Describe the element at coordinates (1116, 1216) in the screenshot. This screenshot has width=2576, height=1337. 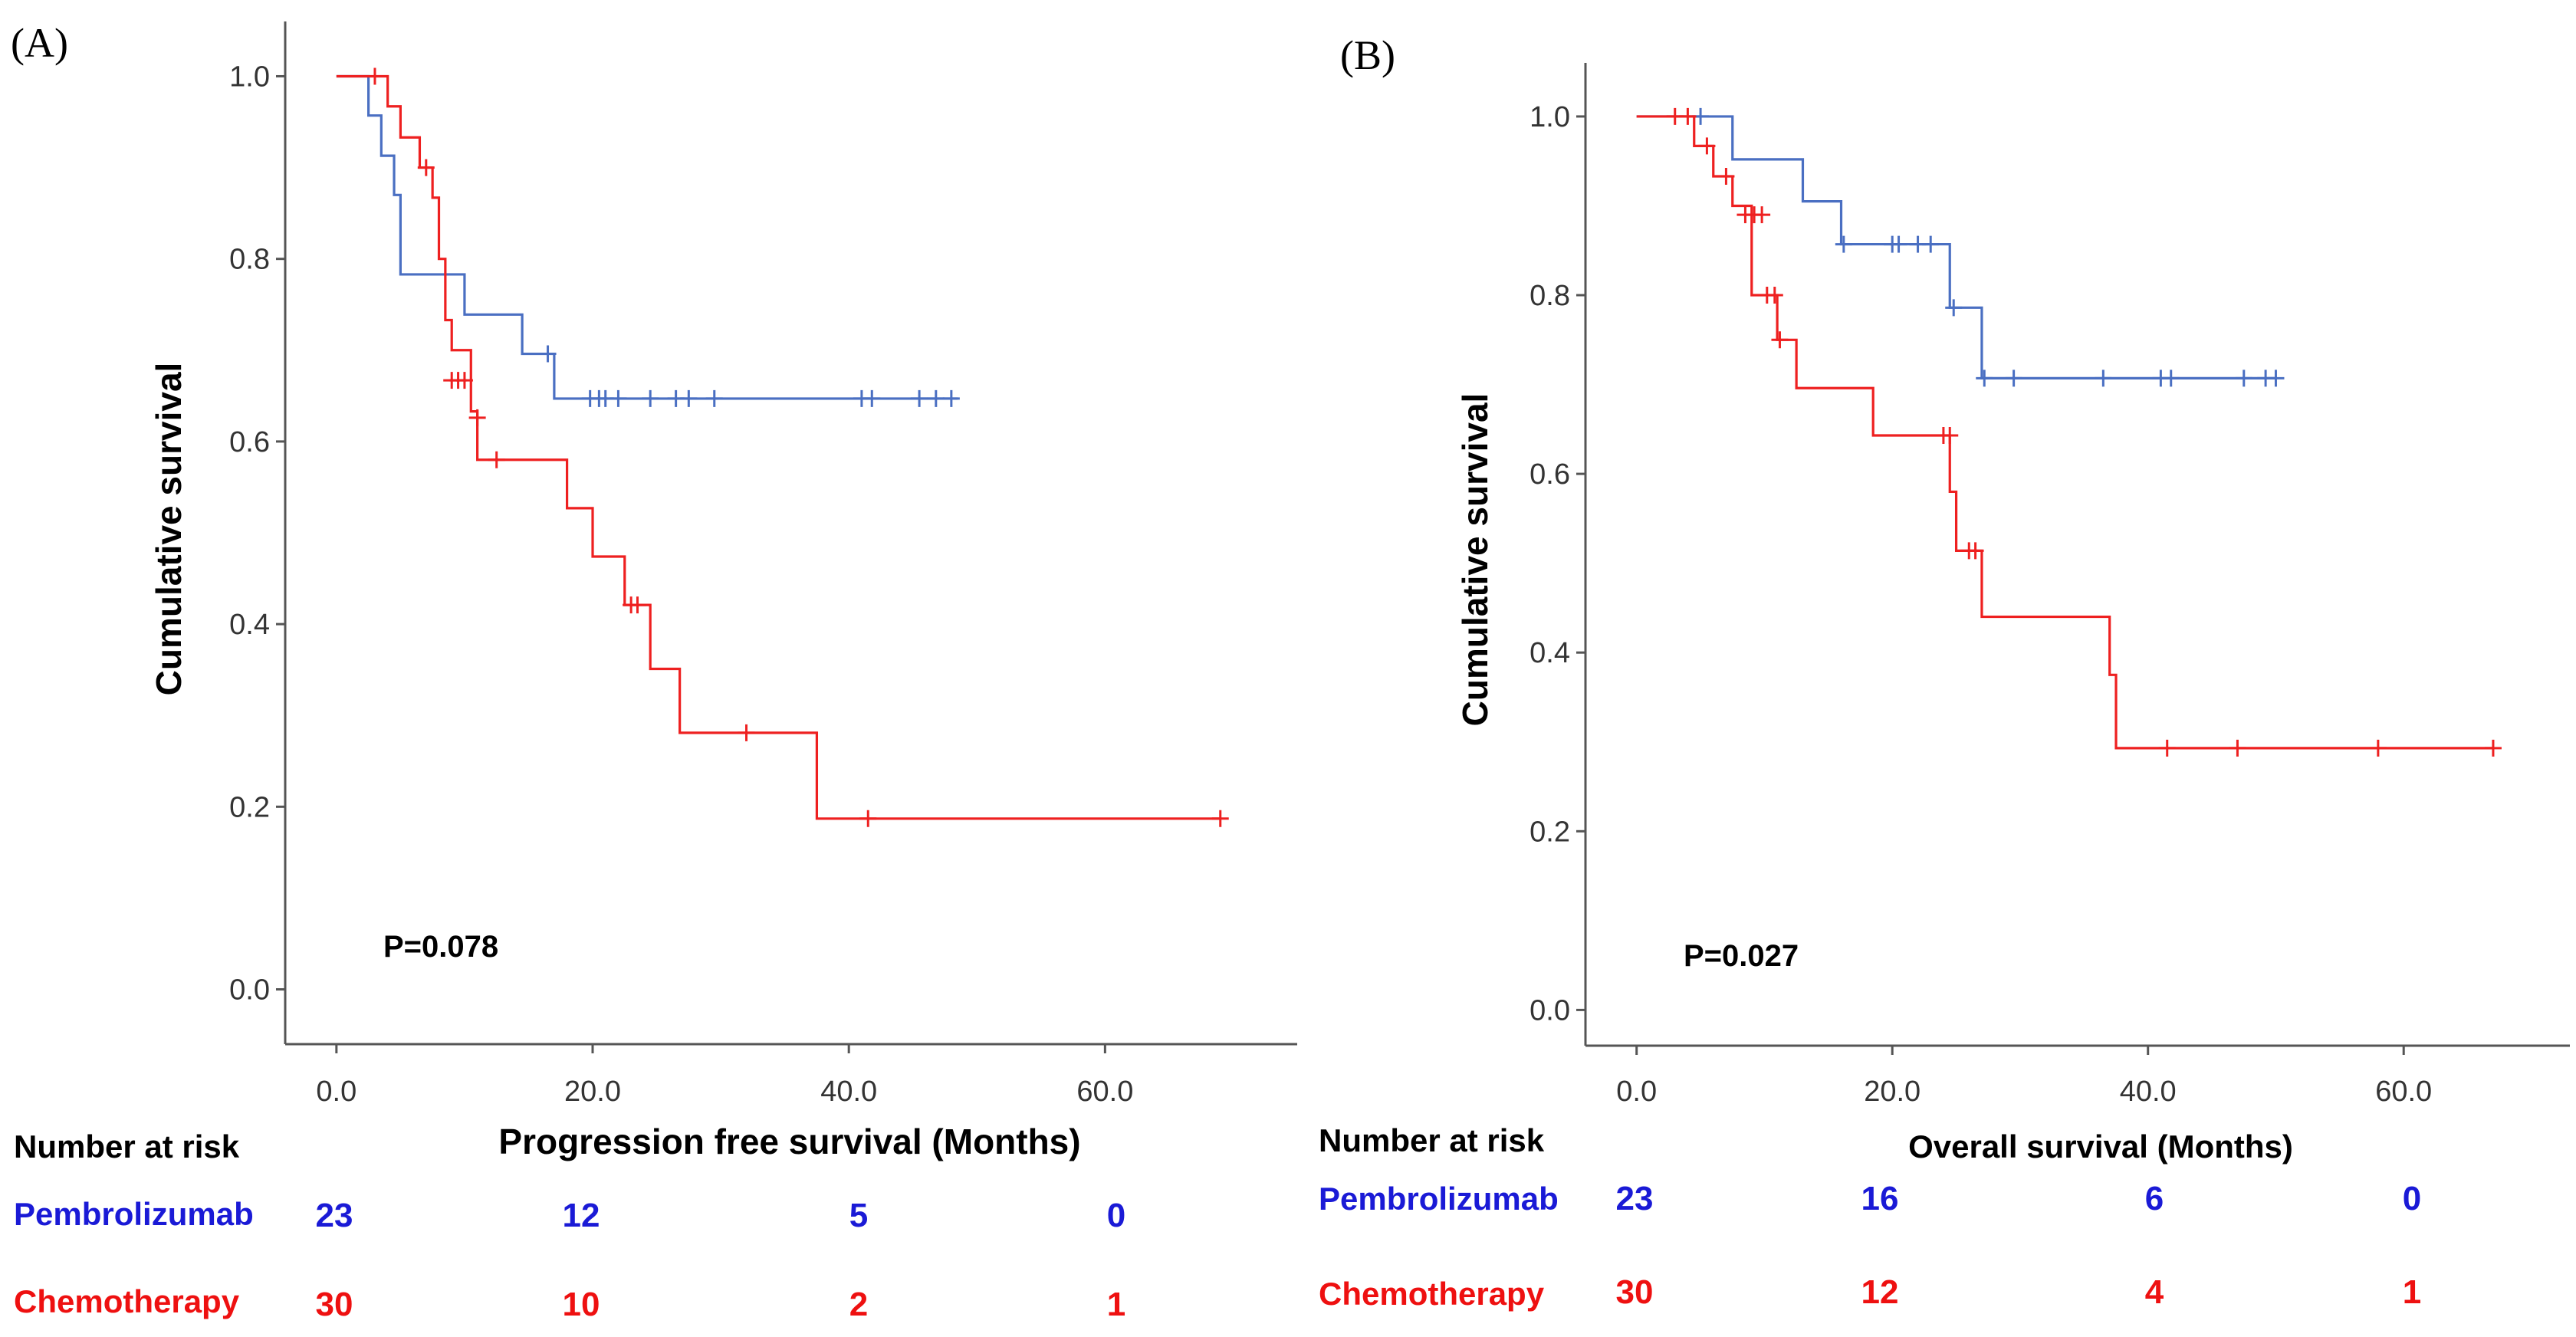
I see `panel-a-risk-pem-60: 0` at that location.